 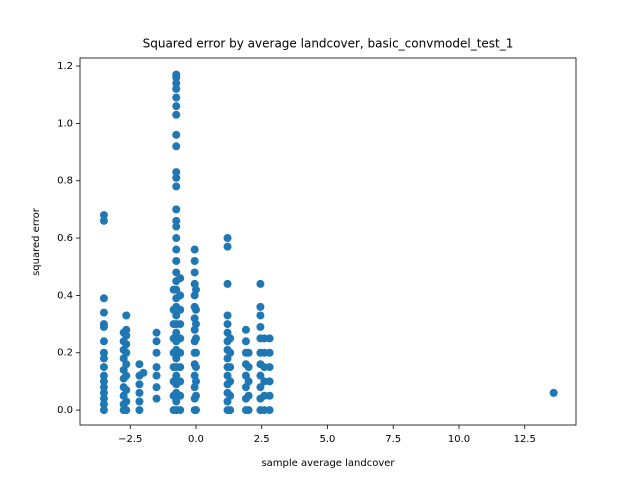 What do you see at coordinates (525, 439) in the screenshot?
I see `x-tick-label: 12.5` at bounding box center [525, 439].